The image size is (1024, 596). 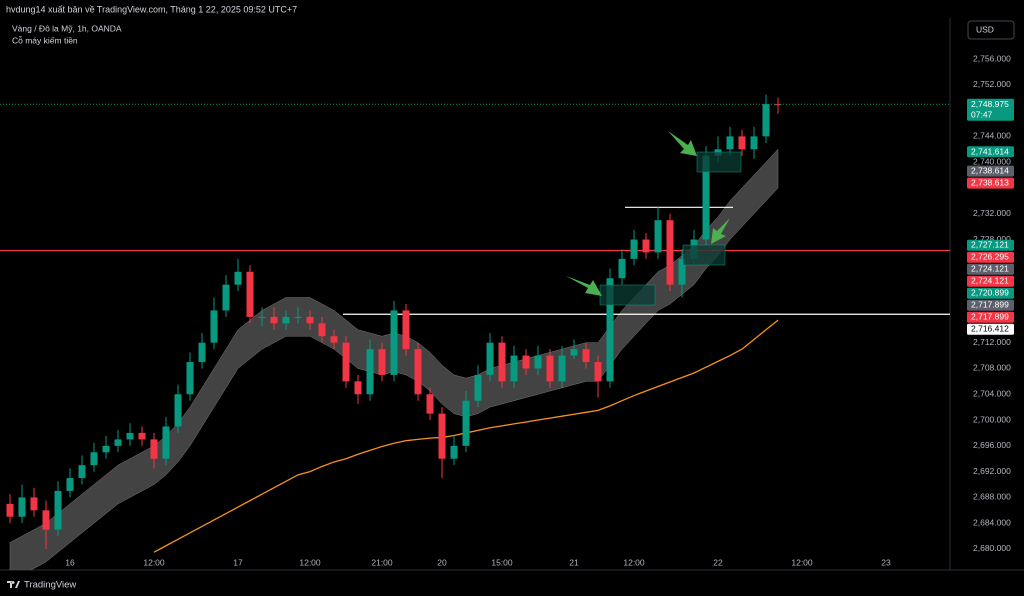 I want to click on y-tick-label: 2,740.000, so click(x=992, y=161).